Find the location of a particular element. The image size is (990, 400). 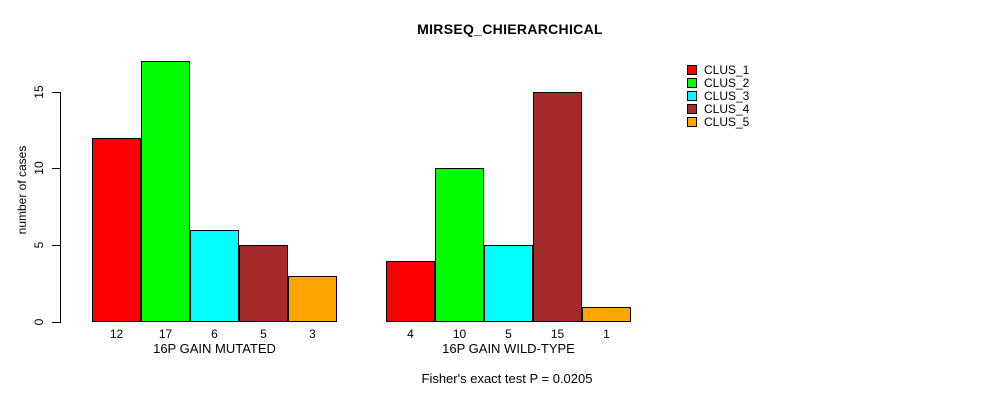

legend-label: CLUS_4 is located at coordinates (727, 108).